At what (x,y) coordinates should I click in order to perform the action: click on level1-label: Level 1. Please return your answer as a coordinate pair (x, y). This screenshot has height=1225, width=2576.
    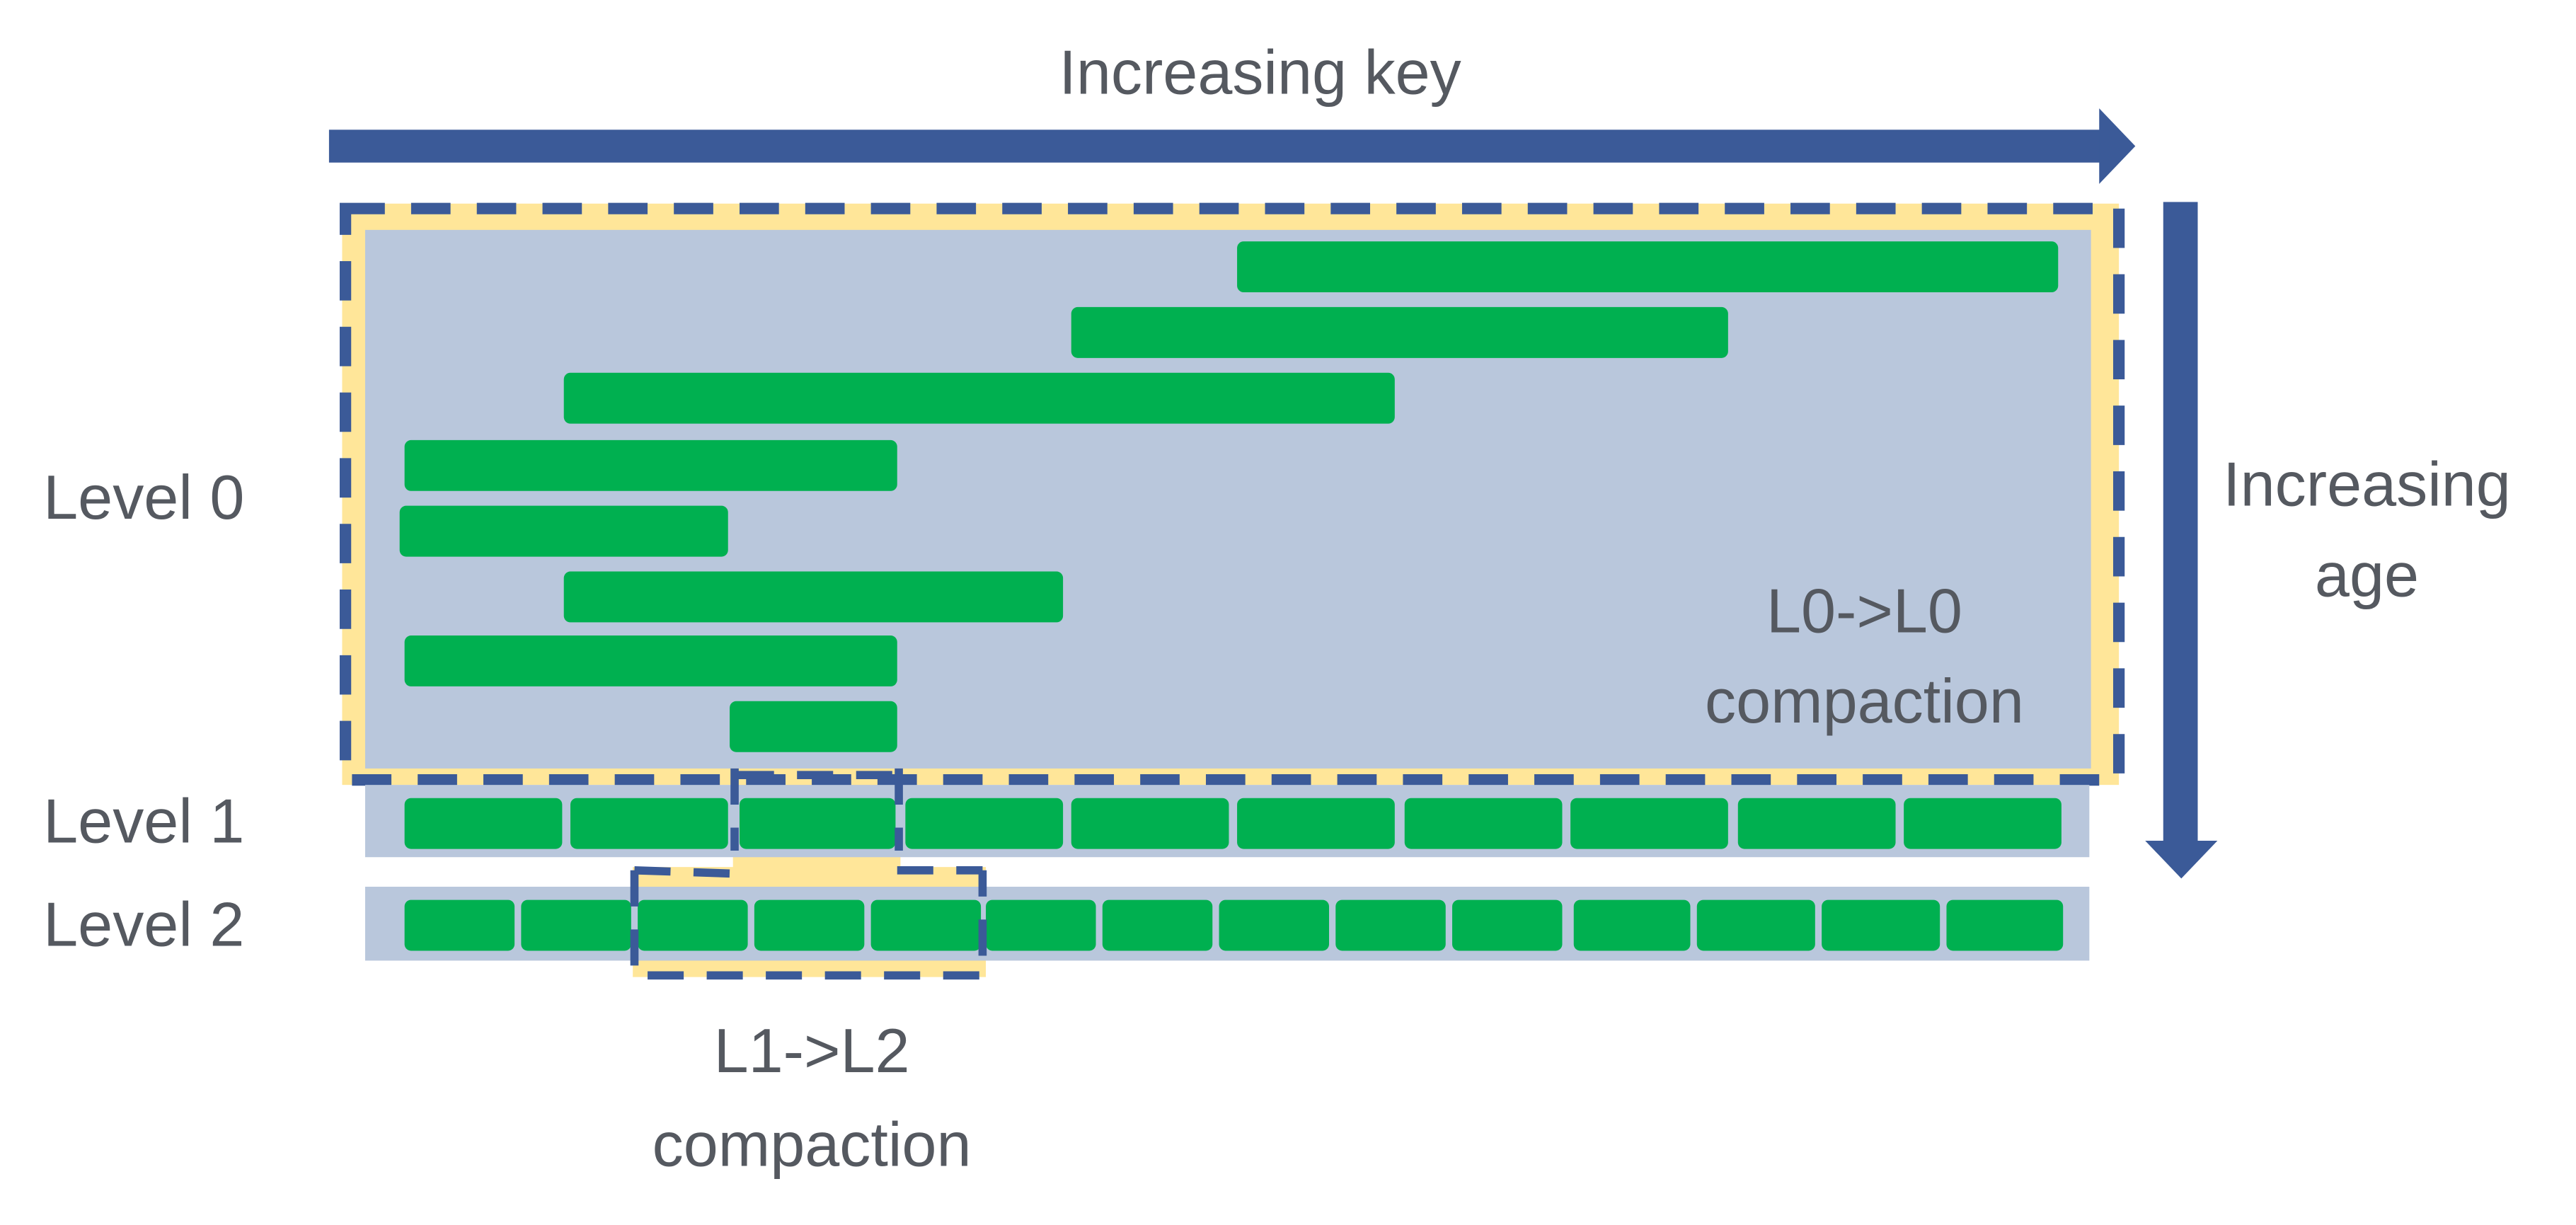
    Looking at the image, I should click on (143, 821).